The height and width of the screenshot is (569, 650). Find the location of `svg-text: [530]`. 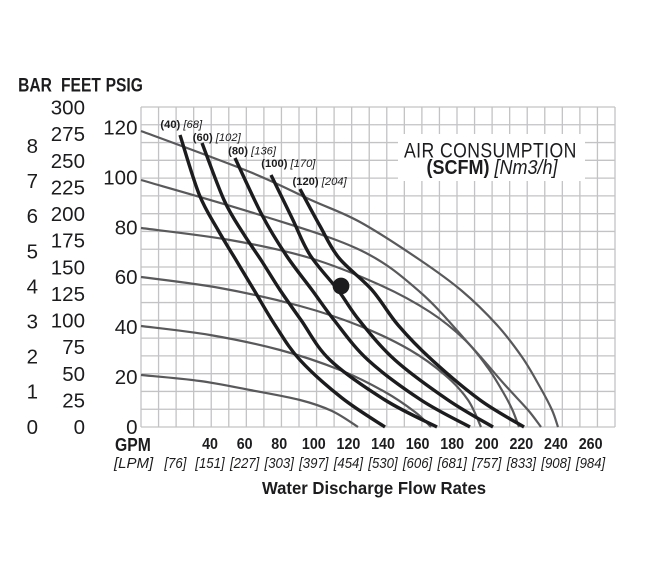

svg-text: [530] is located at coordinates (382, 462).